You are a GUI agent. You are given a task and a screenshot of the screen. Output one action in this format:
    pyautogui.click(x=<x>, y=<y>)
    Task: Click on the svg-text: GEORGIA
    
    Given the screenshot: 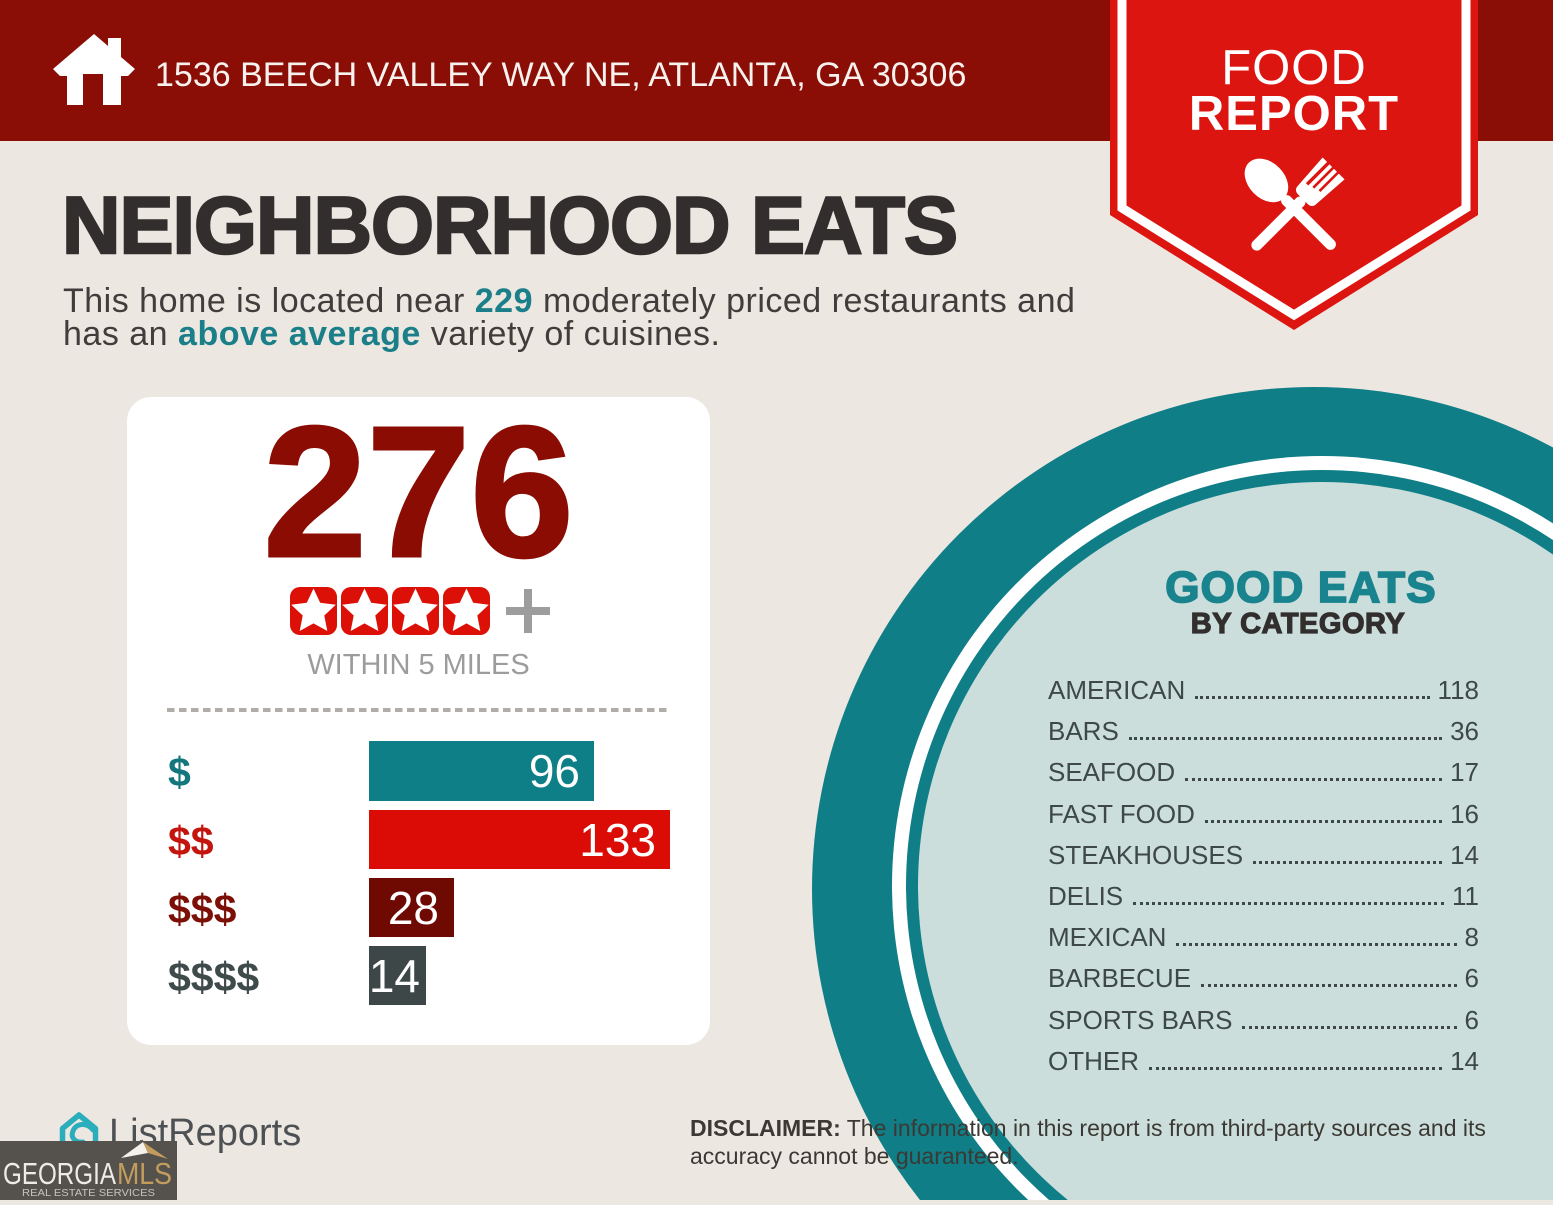 What is the action you would take?
    pyautogui.click(x=59, y=1173)
    